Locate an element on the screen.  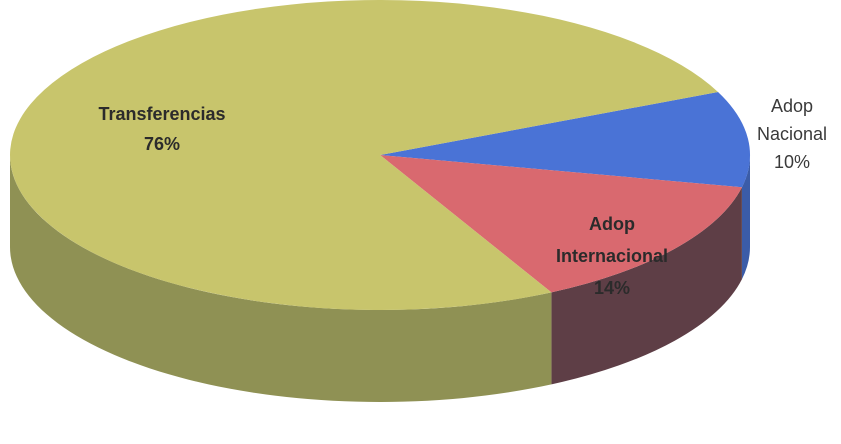
pie-side-adop-nacional is located at coordinates (745, 217).